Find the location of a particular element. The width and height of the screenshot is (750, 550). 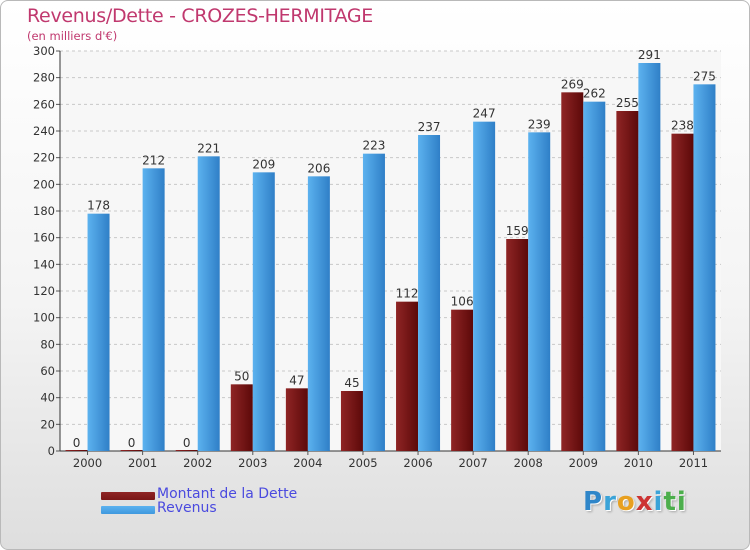

x-tick-label: 2006 is located at coordinates (417, 463).